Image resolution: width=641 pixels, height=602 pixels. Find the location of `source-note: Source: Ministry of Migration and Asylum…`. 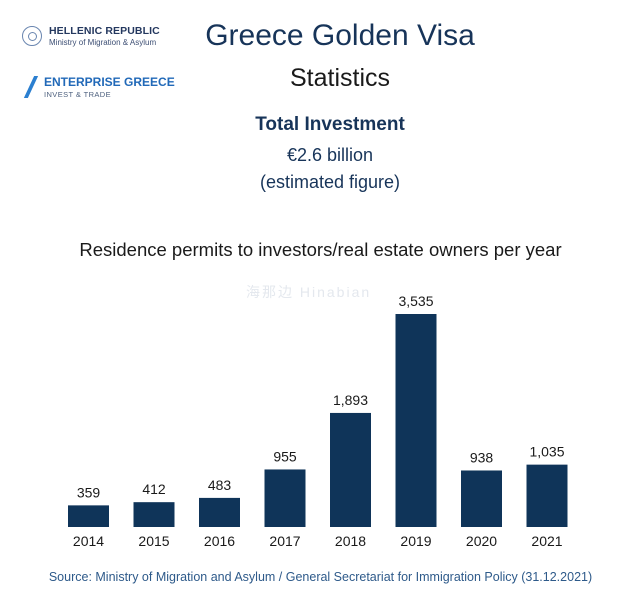

source-note: Source: Ministry of Migration and Asylum… is located at coordinates (320, 577).